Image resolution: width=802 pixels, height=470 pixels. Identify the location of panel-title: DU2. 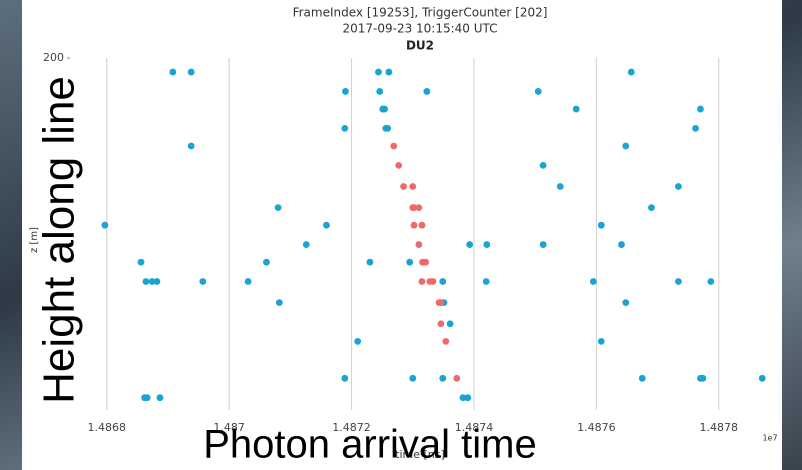
(420, 46).